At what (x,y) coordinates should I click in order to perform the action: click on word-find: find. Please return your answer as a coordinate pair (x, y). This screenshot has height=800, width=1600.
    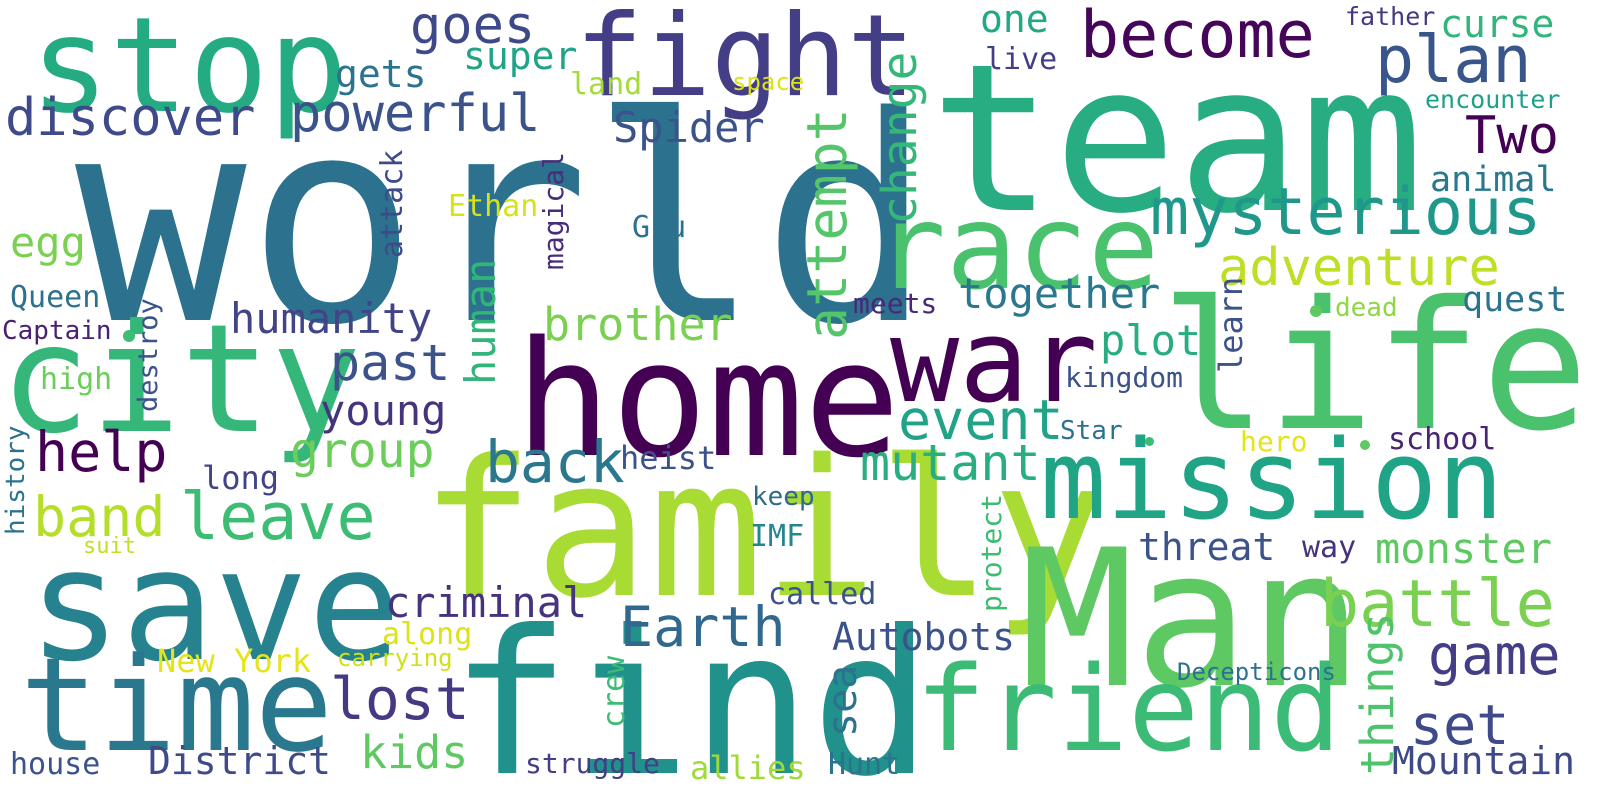
    Looking at the image, I should click on (691, 694).